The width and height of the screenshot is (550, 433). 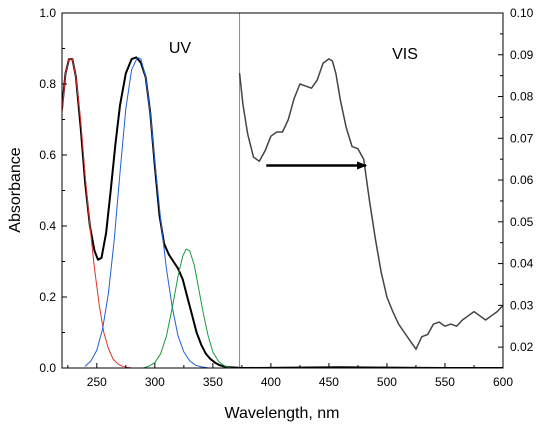 I want to click on y-left-tick-label: 0.6, so click(x=47, y=155).